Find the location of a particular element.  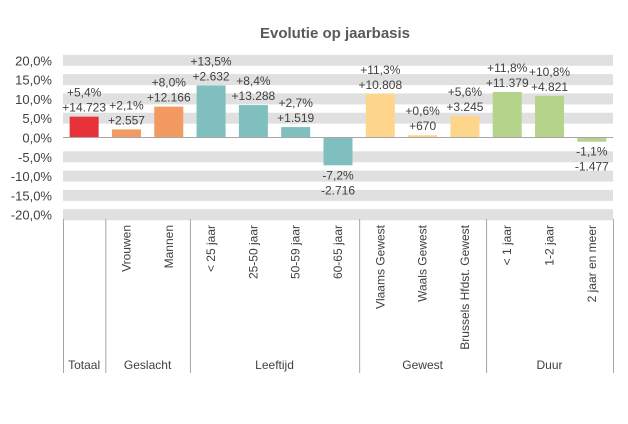

data-label-abs: +10.808 is located at coordinates (380, 85).